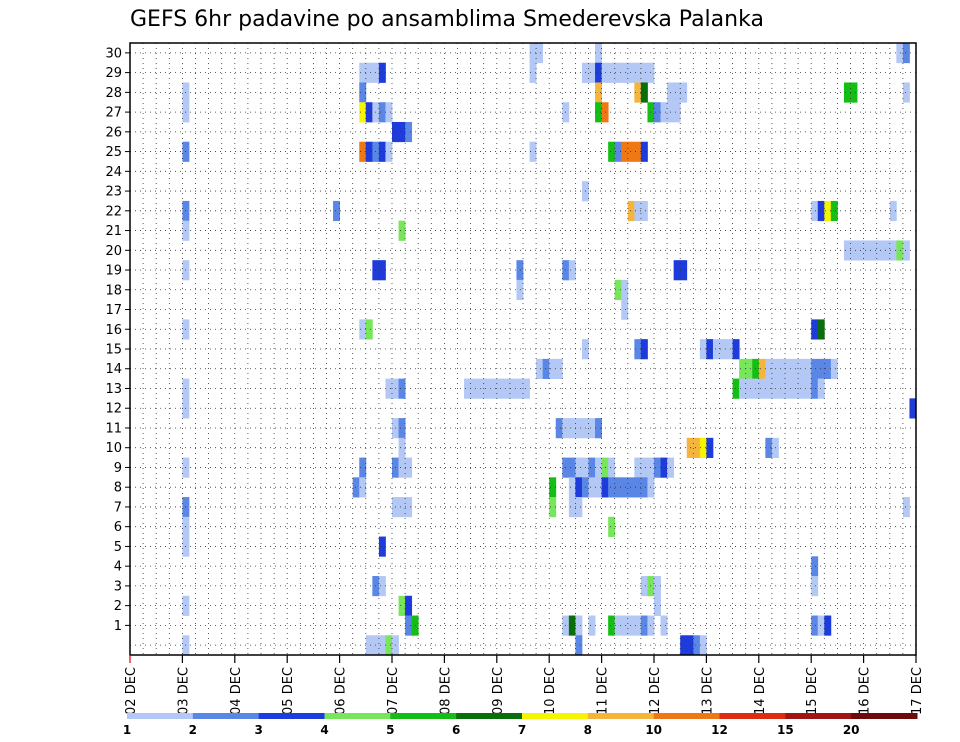 The width and height of the screenshot is (960, 742). I want to click on y-tick-label: 10, so click(113, 448).